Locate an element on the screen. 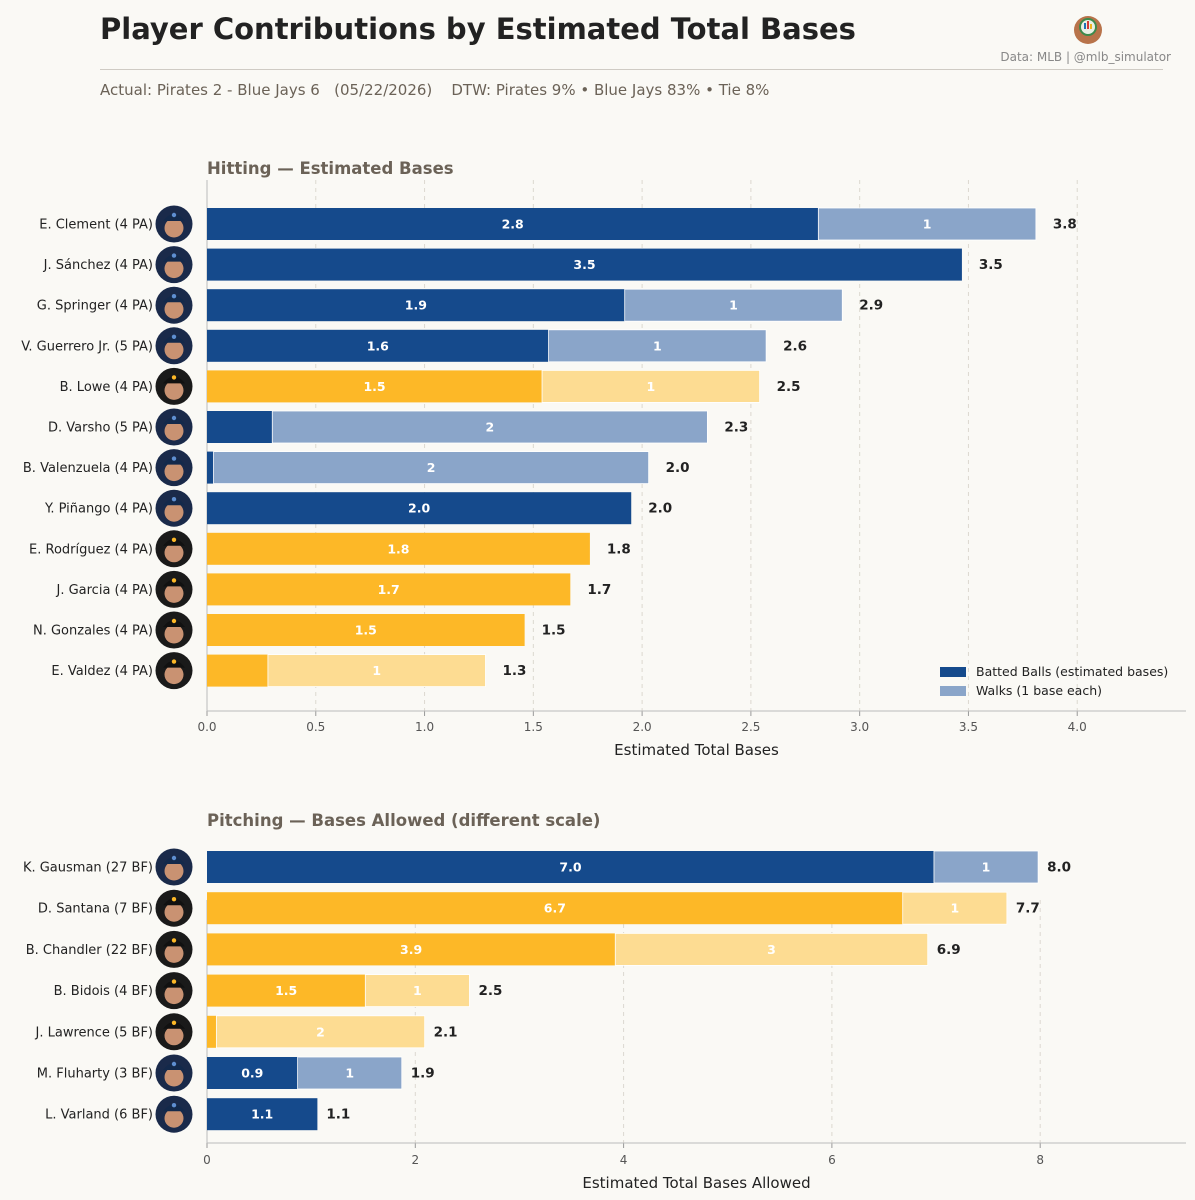 The image size is (1195, 1200). hitting-player-label: D. Varsho (5 PA) is located at coordinates (100, 428).